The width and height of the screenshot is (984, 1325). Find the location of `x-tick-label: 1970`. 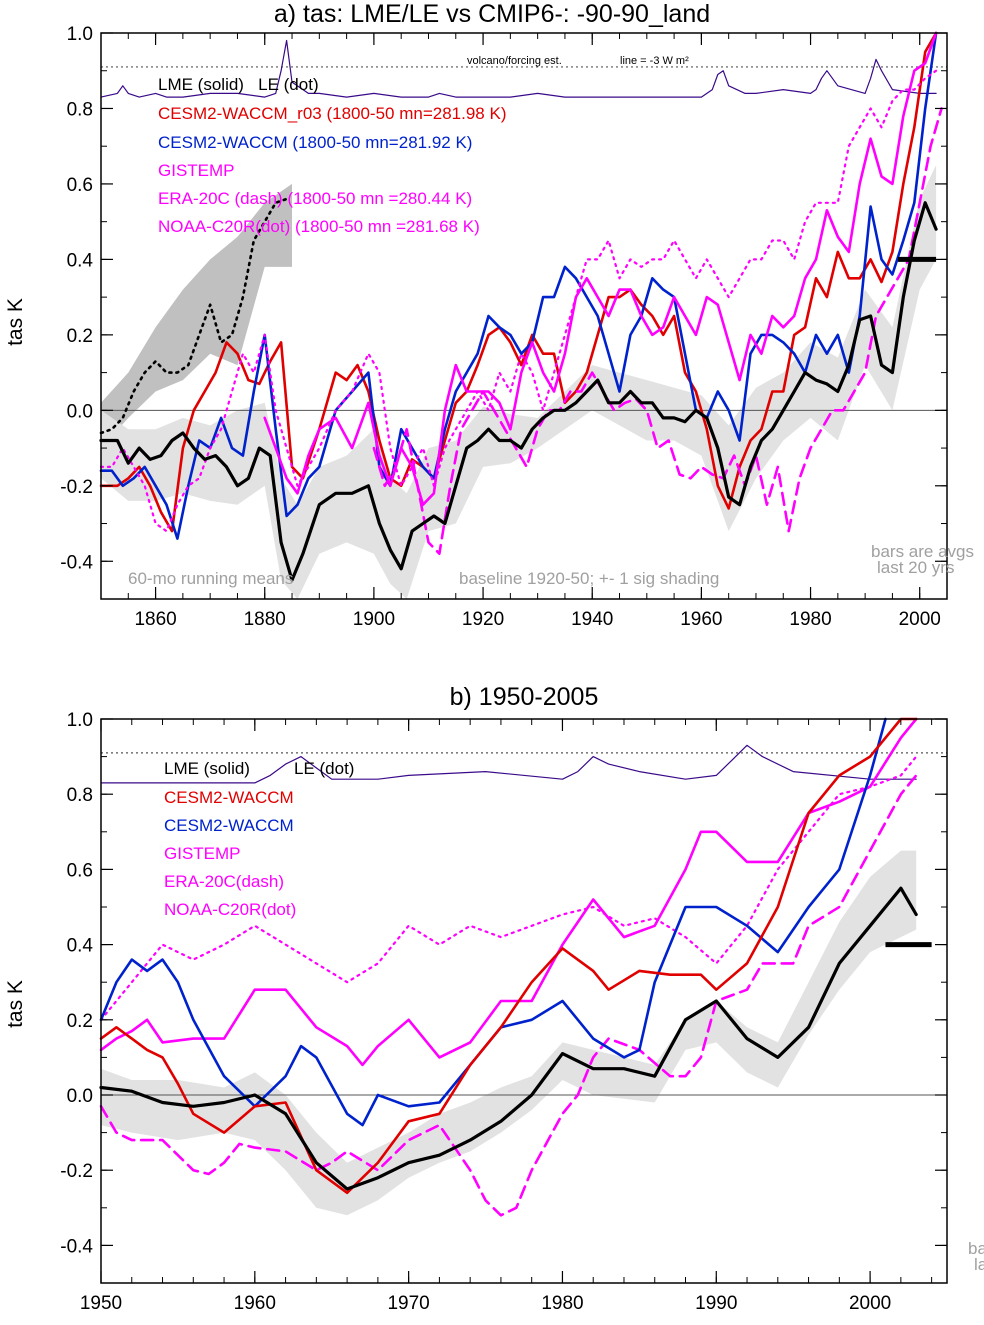

x-tick-label: 1970 is located at coordinates (408, 1303).